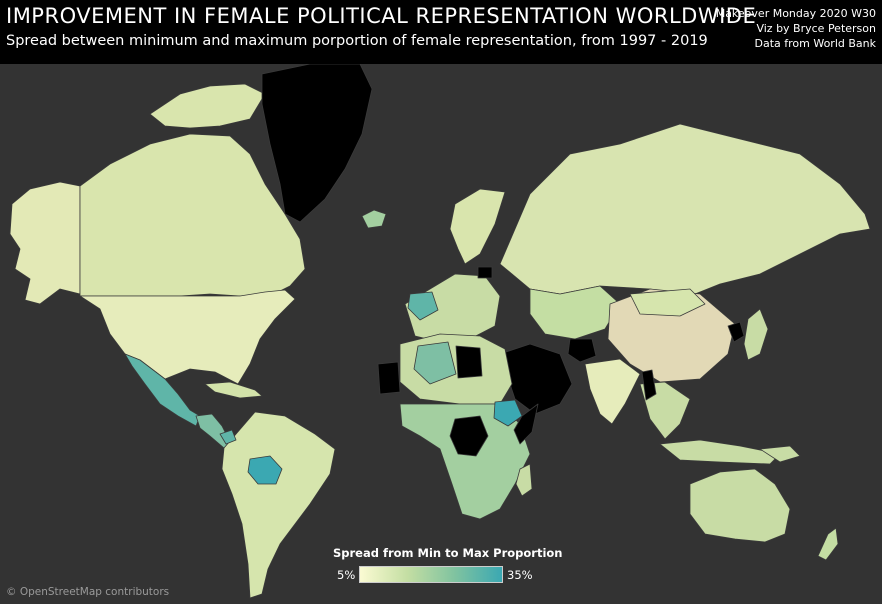 This screenshot has width=882, height=604. I want to click on region-mongolia, so click(667, 302).